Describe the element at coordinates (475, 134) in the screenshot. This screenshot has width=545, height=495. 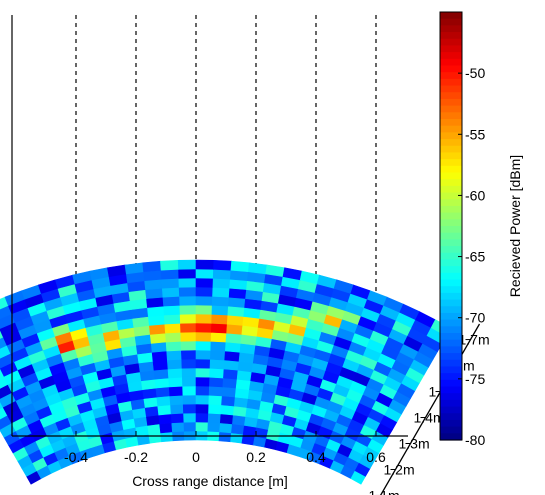
I see `colorbar-tick-label: -55` at that location.